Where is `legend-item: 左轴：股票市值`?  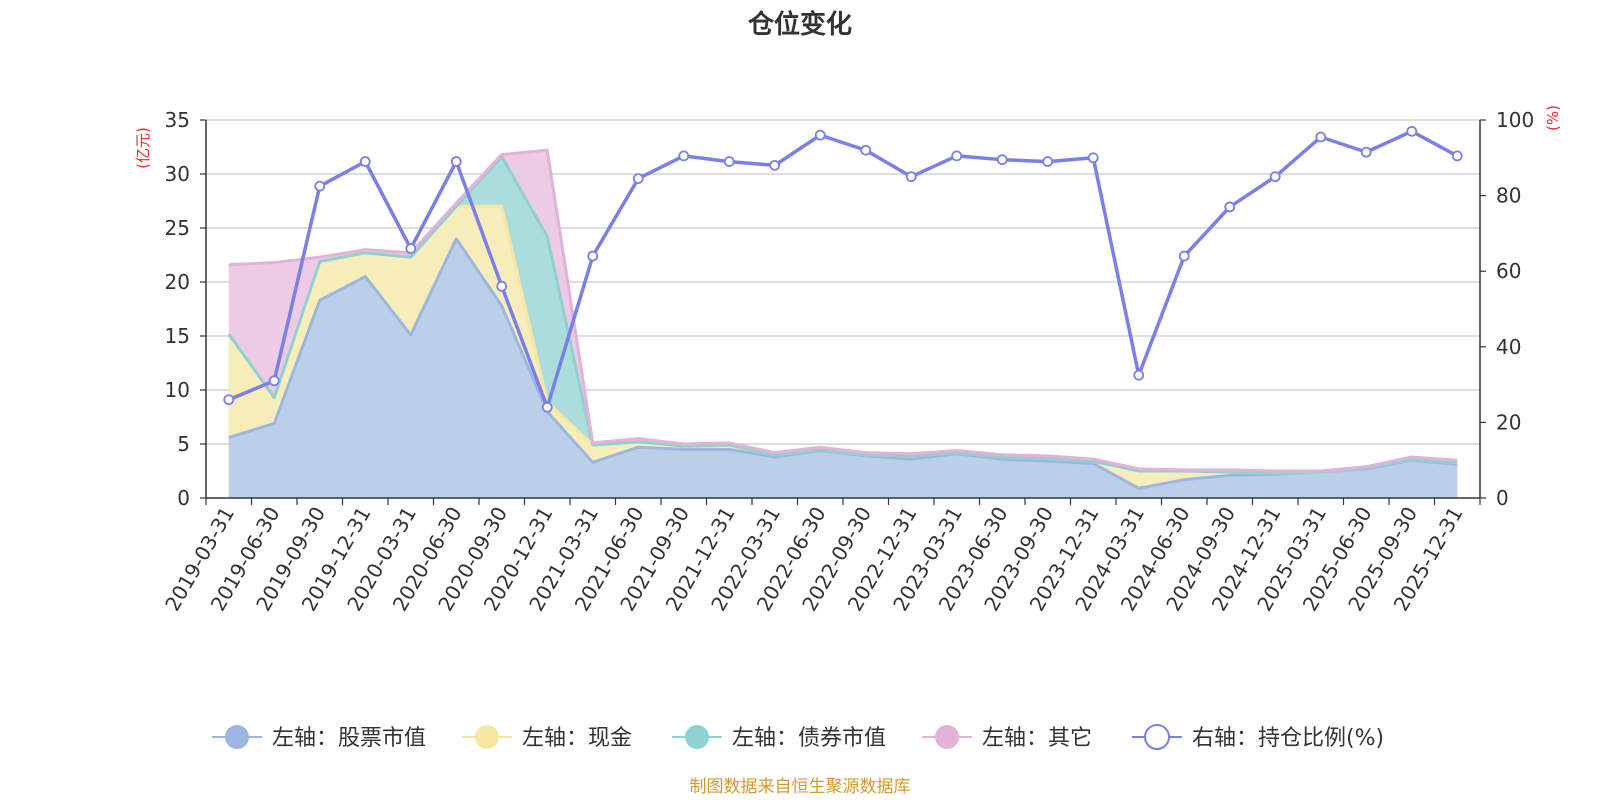 legend-item: 左轴：股票市值 is located at coordinates (319, 738).